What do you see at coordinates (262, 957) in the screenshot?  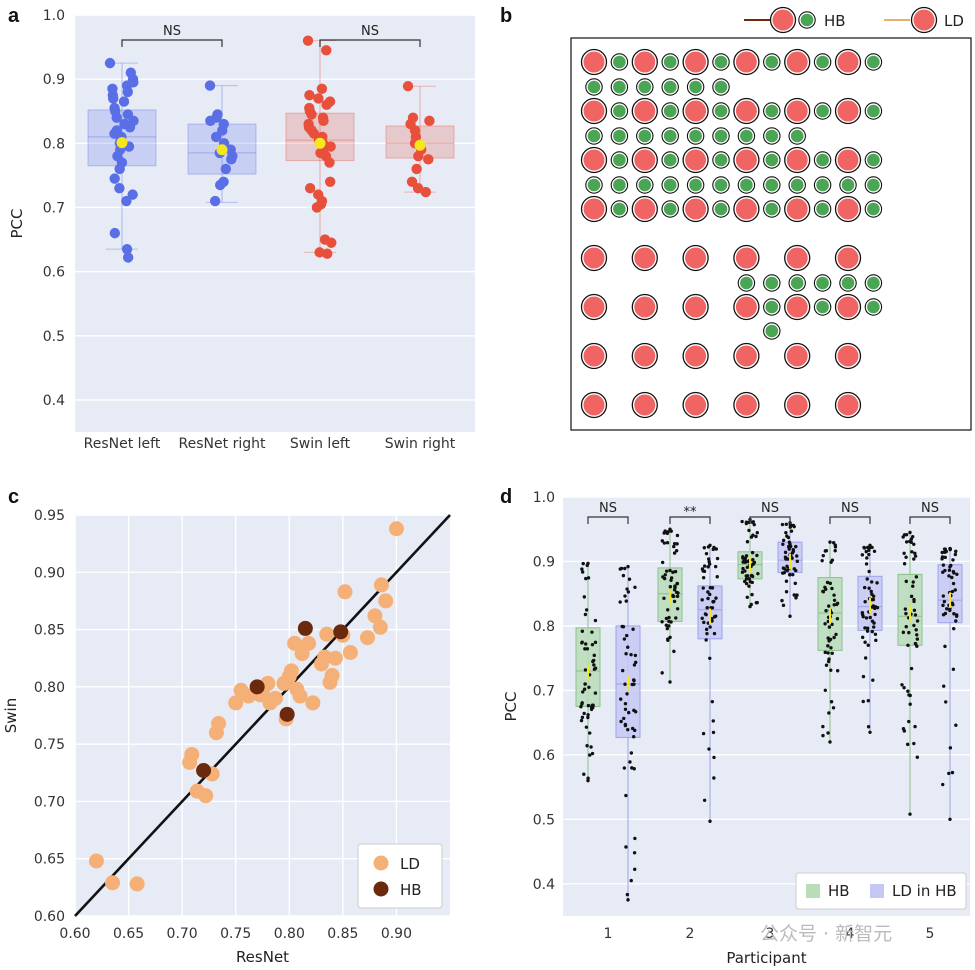 I see `c-xlabel: ResNet` at bounding box center [262, 957].